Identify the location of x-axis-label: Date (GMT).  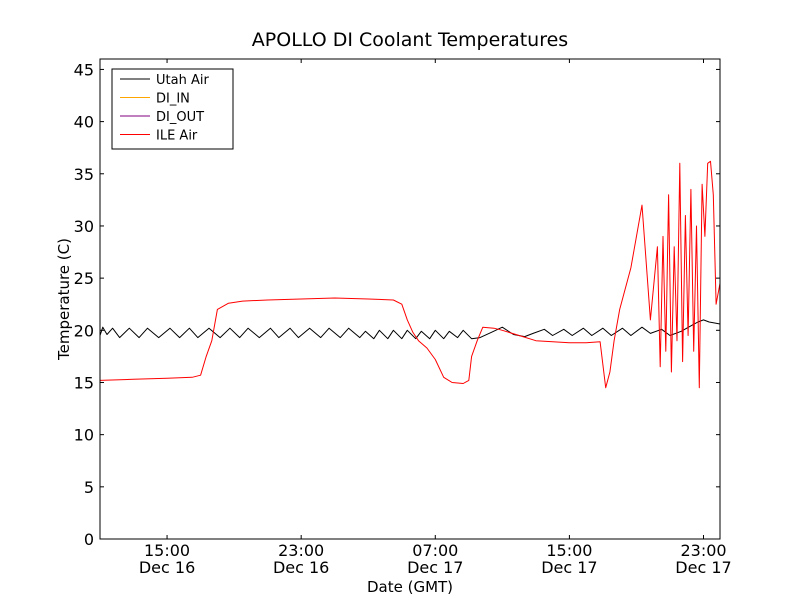
(410, 587).